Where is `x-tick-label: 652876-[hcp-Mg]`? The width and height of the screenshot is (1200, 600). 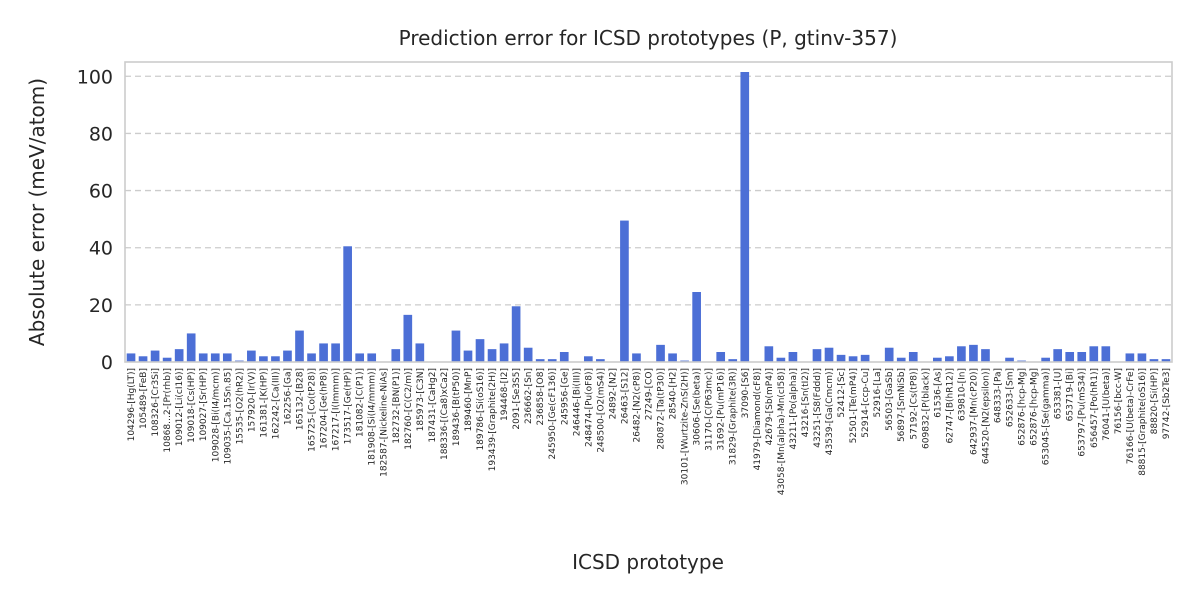 x-tick-label: 652876-[hcp-Mg] is located at coordinates (1035, 407).